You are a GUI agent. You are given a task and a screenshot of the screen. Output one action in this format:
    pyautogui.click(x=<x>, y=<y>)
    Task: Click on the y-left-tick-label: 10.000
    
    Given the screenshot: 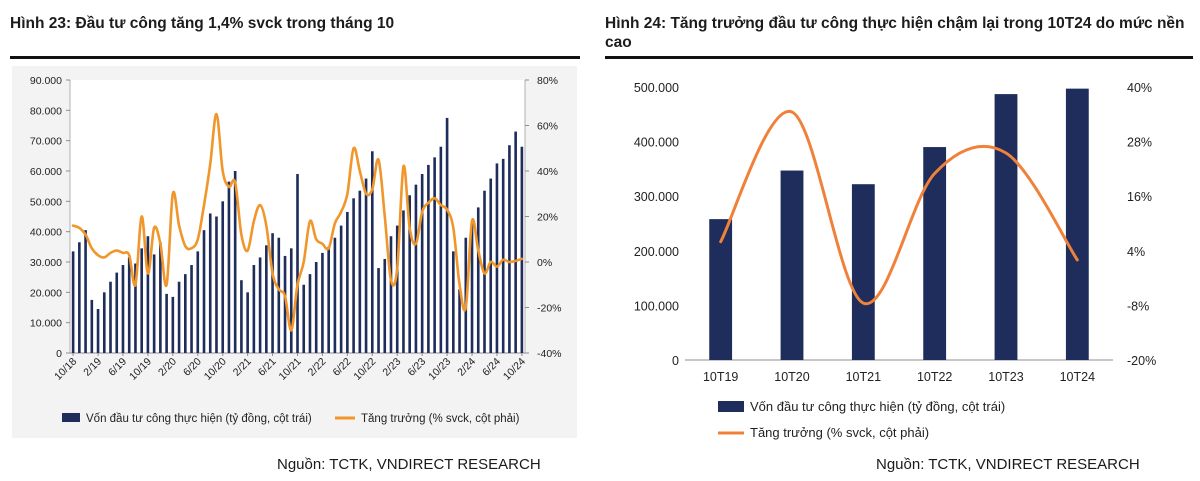 What is the action you would take?
    pyautogui.click(x=46, y=324)
    